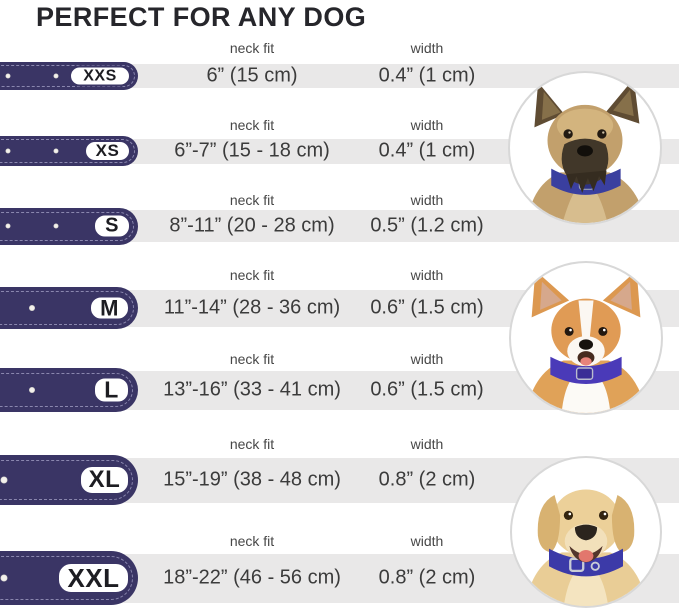 The width and height of the screenshot is (679, 611). What do you see at coordinates (427, 225) in the screenshot?
I see `width-value: 0.5” (1.2 cm)` at bounding box center [427, 225].